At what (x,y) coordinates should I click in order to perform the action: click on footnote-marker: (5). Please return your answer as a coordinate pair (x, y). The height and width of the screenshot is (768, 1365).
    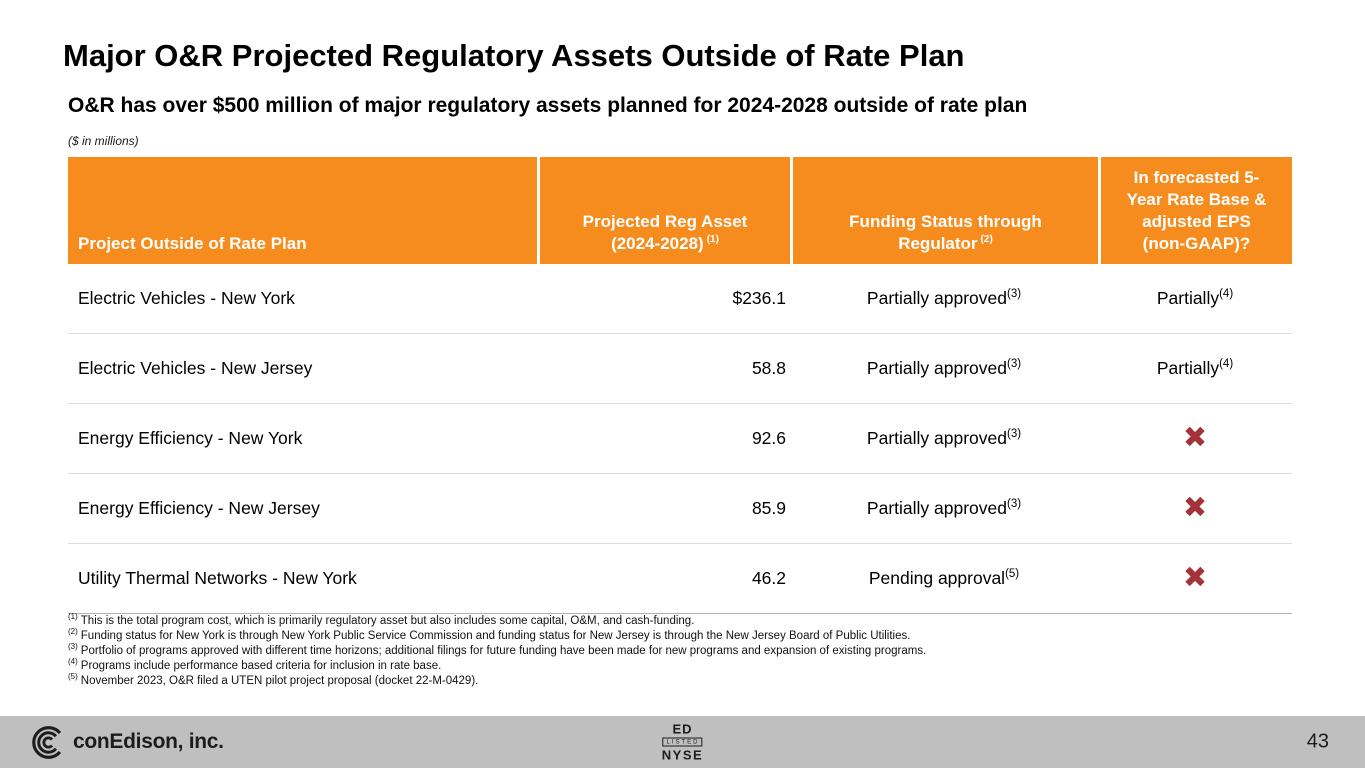
    Looking at the image, I should click on (73, 677).